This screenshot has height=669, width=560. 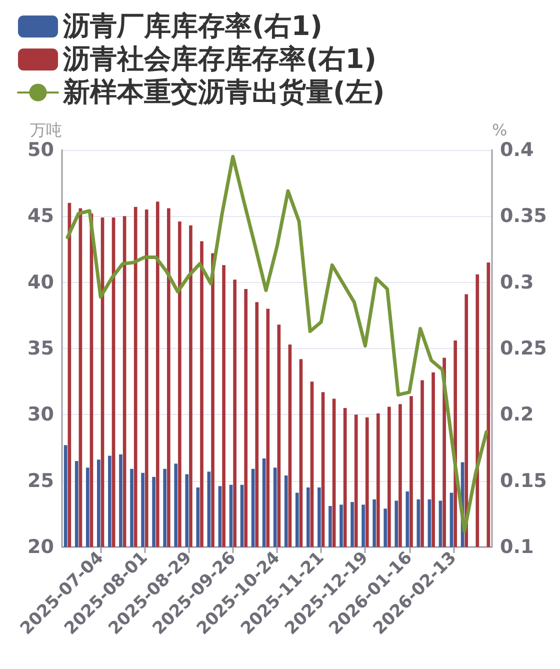 What do you see at coordinates (219, 59) in the screenshot?
I see `legend-label: 沥青社会库存库存率(右1)` at bounding box center [219, 59].